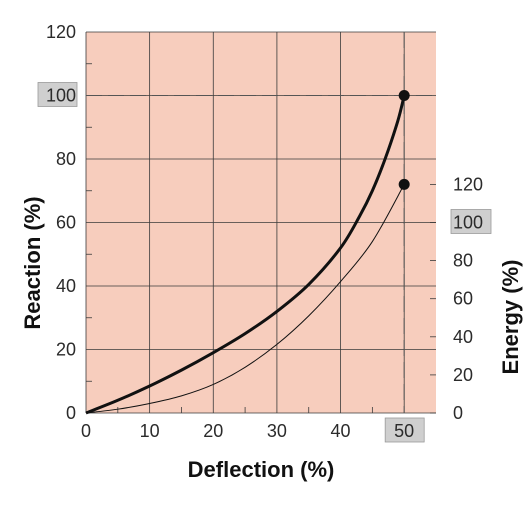 This screenshot has width=531, height=510. I want to click on x-tick-label: 30, so click(277, 431).